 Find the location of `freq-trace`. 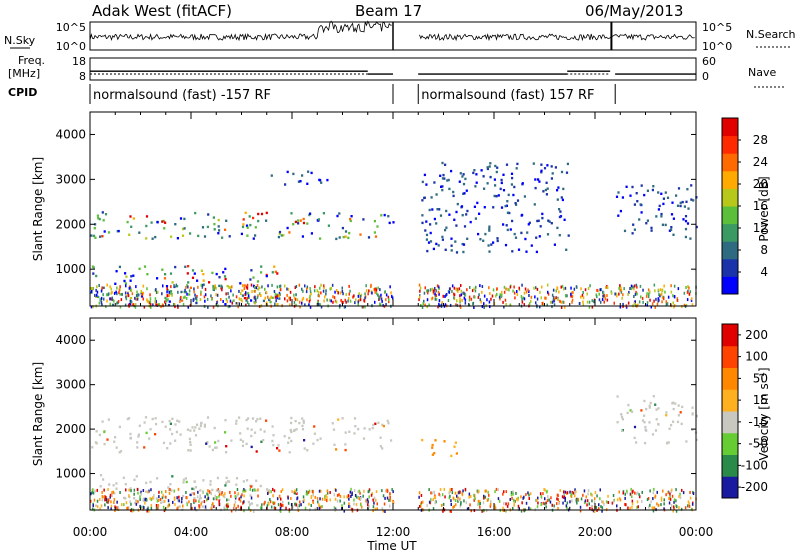

freq-trace is located at coordinates (393, 72).